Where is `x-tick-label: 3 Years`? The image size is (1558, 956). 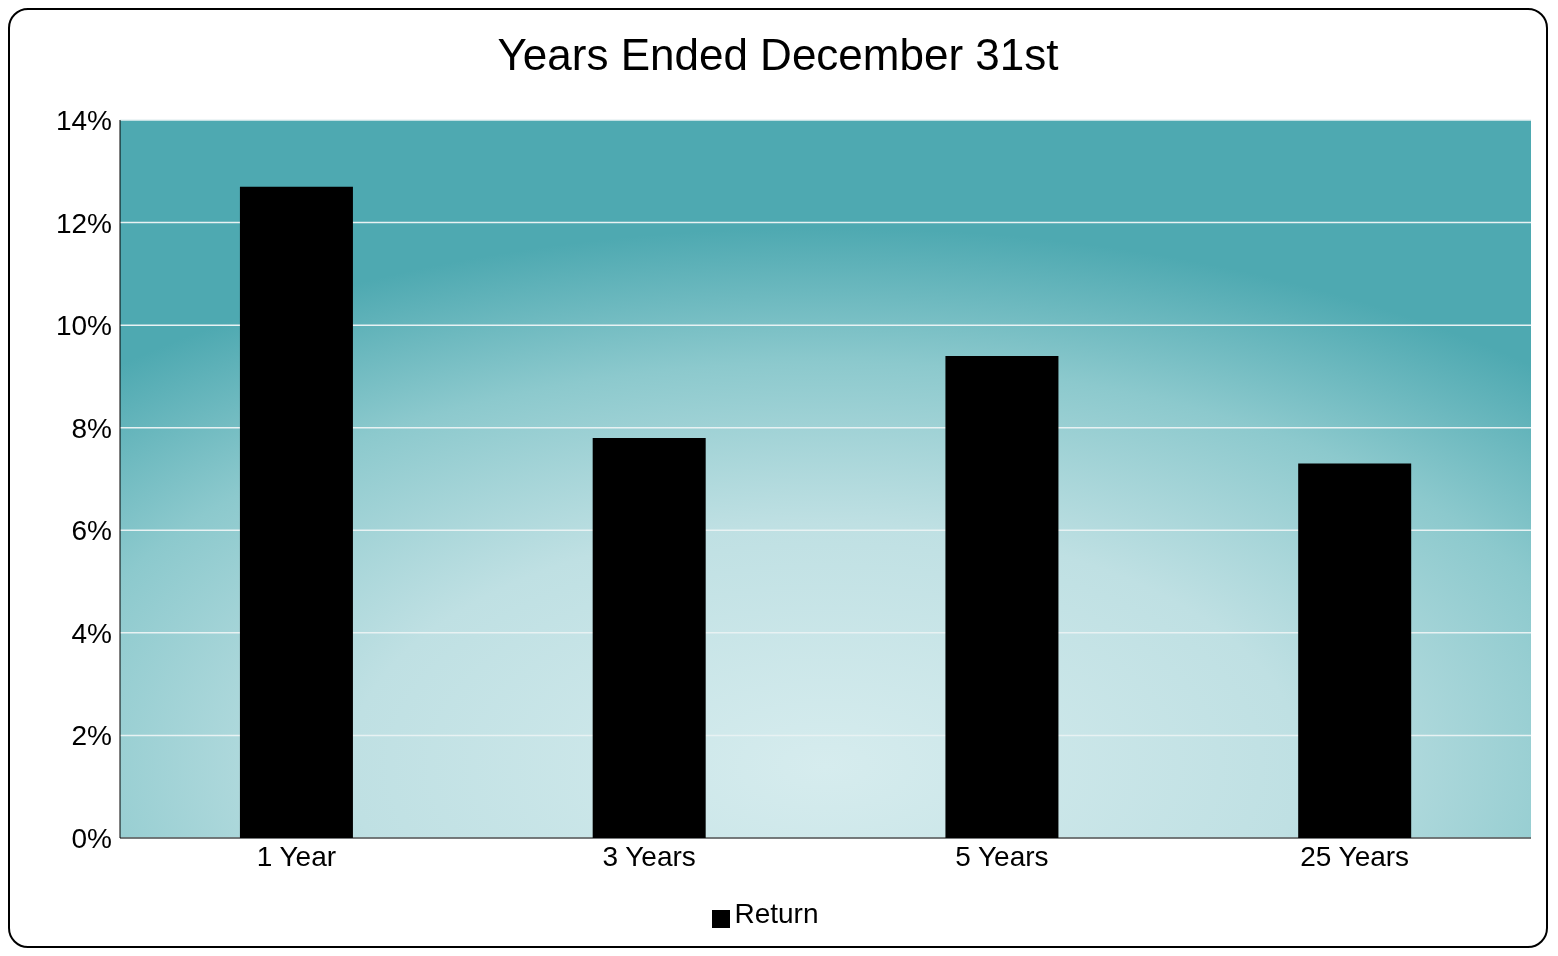
x-tick-label: 3 Years is located at coordinates (649, 856).